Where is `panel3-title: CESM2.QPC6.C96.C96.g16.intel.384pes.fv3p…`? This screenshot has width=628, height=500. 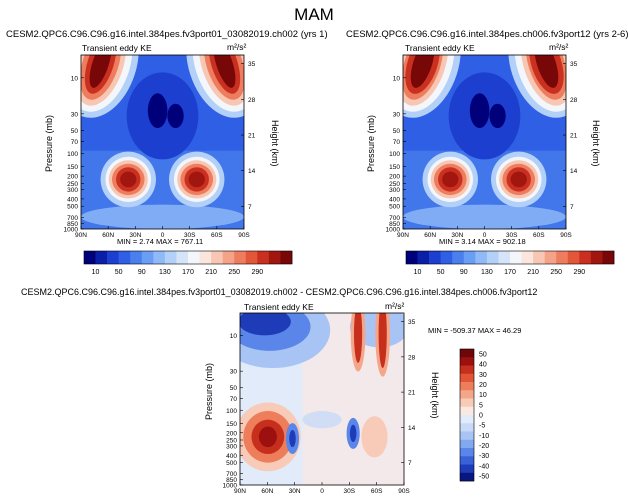
panel3-title: CESM2.QPC6.C96.C96.g16.intel.384pes.fv3p… is located at coordinates (279, 292).